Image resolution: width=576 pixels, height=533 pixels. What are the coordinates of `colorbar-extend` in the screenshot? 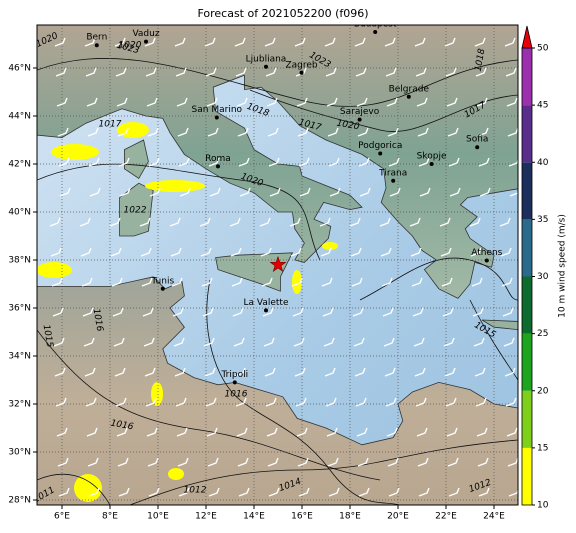 It's located at (527, 37).